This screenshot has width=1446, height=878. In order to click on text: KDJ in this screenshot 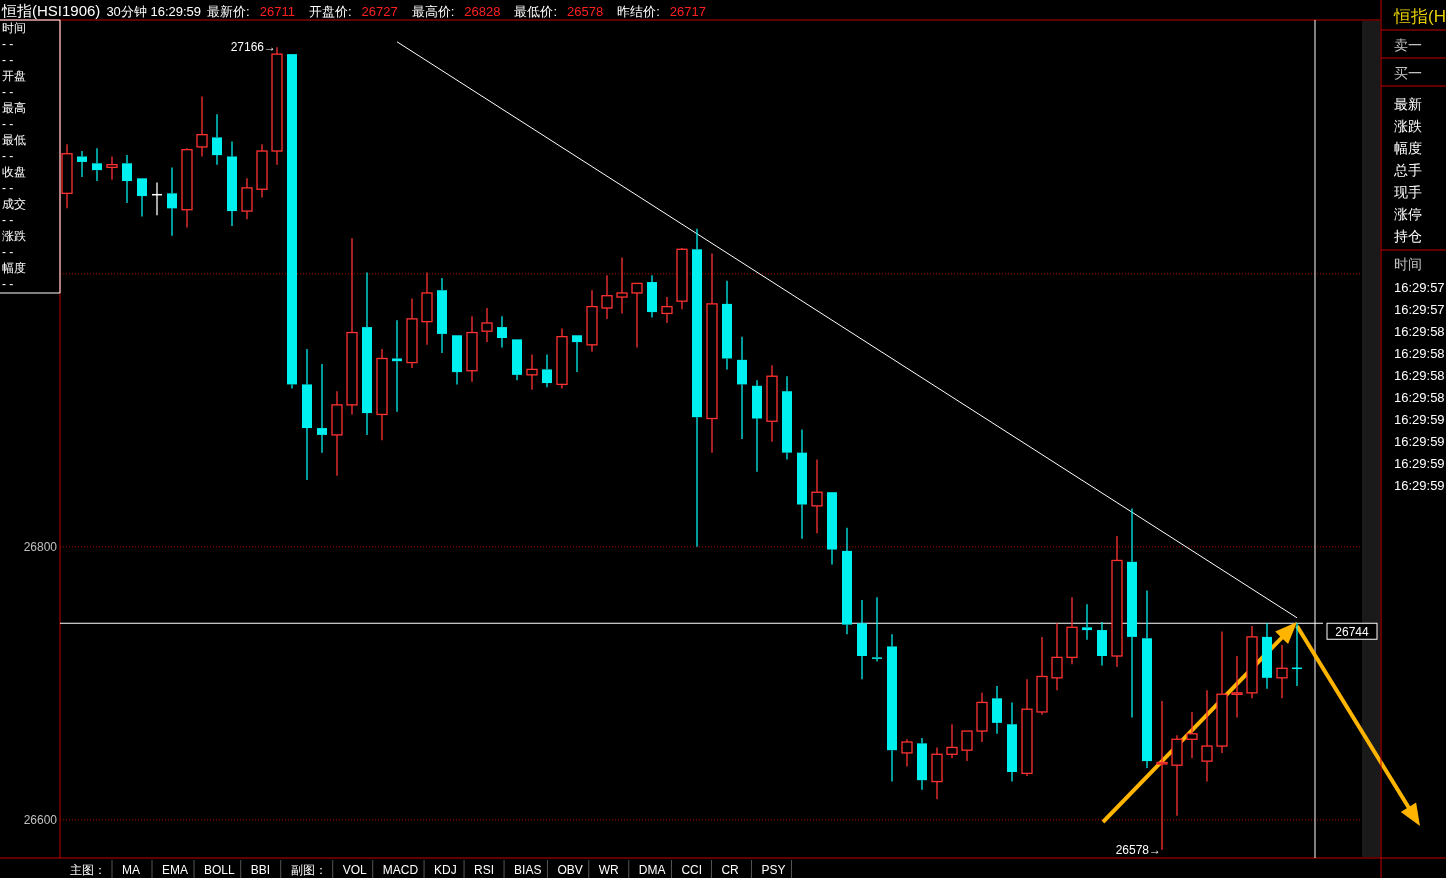, I will do `click(445, 870)`.